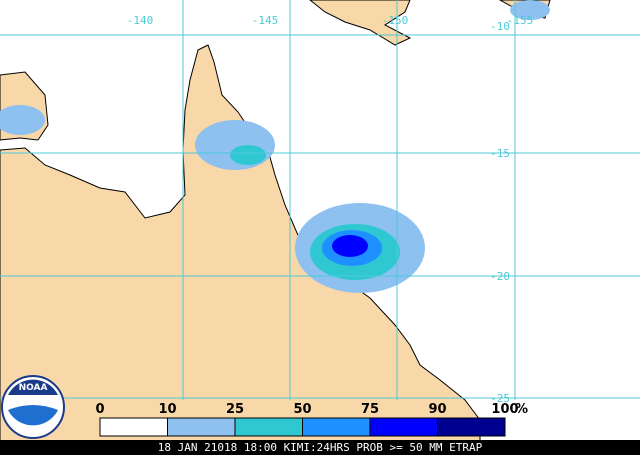  What do you see at coordinates (360, 23) in the screenshot?
I see `land-new-guinea` at bounding box center [360, 23].